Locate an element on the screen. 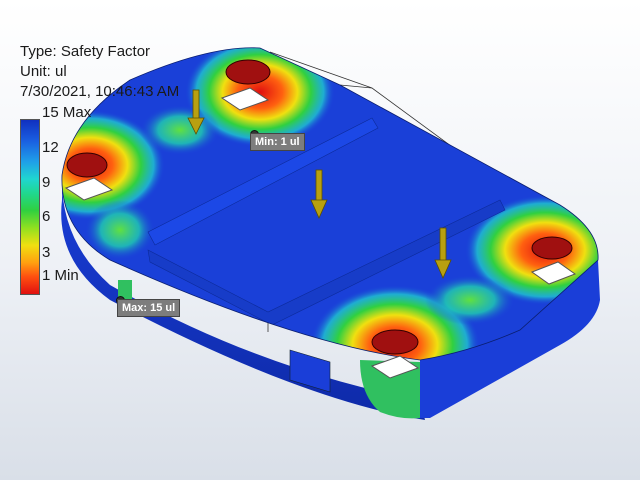 The image size is (640, 480). part-corner-strip is located at coordinates (125, 290).